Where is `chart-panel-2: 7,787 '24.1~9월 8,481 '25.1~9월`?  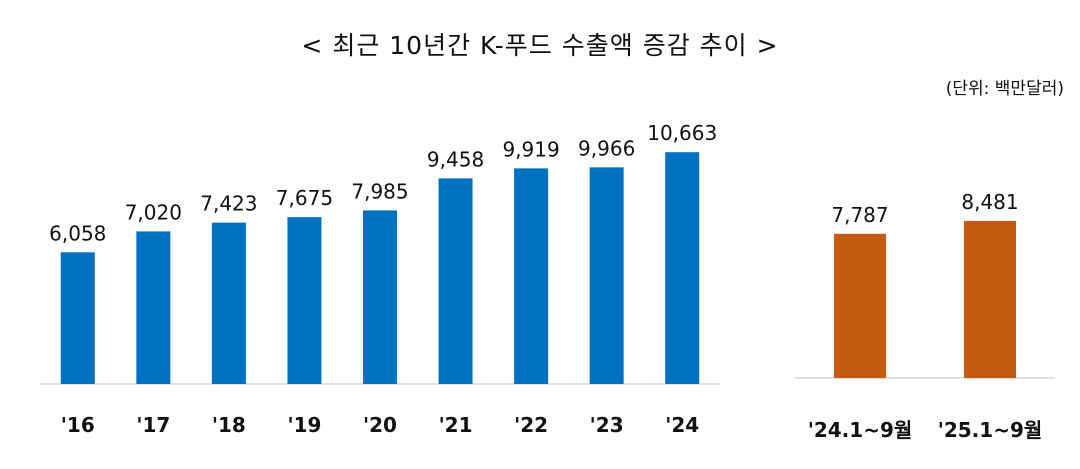
chart-panel-2: 7,787 '24.1~9월 8,481 '25.1~9월 is located at coordinates (925, 316).